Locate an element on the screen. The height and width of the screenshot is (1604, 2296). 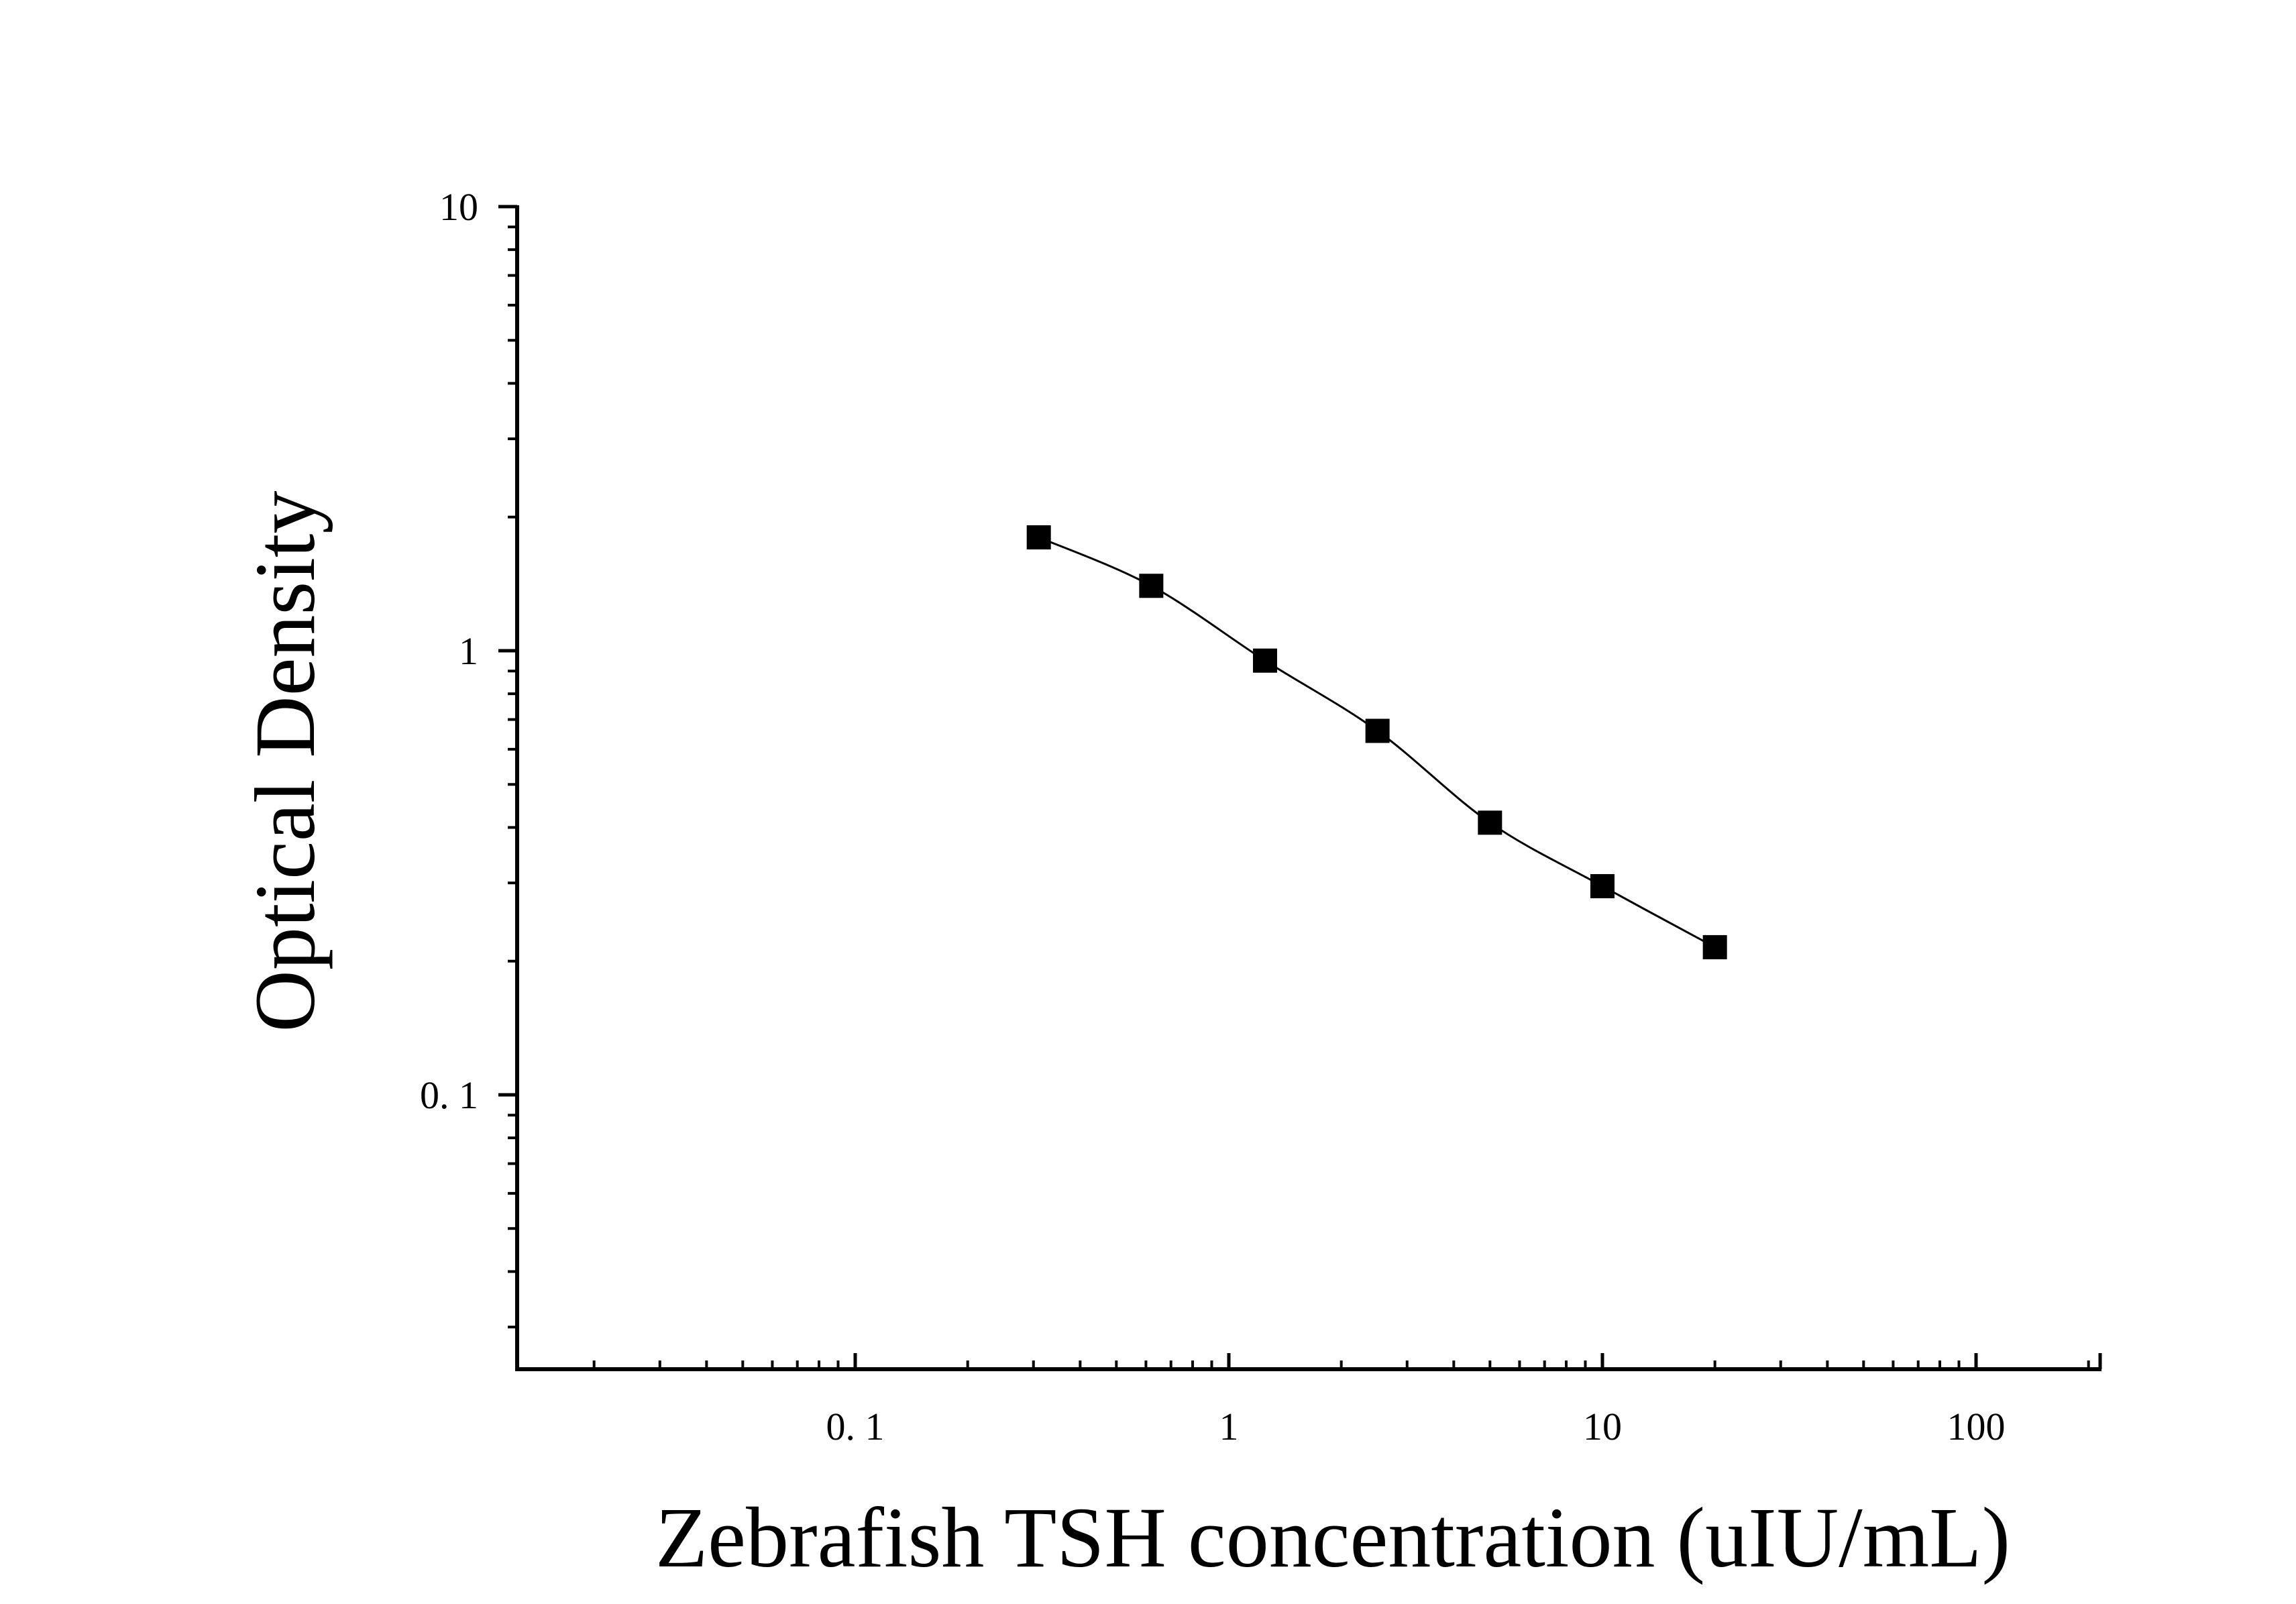
y-tick-label: 10 is located at coordinates (458, 207).